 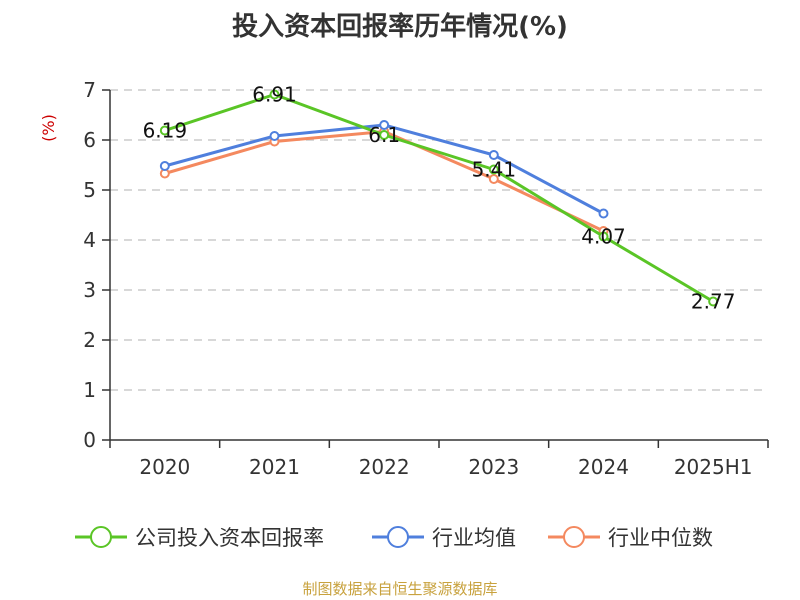 I want to click on data-label: 2.77, so click(x=713, y=302).